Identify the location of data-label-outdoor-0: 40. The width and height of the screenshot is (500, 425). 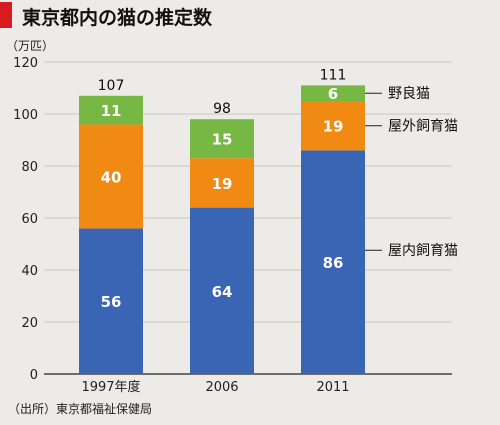
(111, 177).